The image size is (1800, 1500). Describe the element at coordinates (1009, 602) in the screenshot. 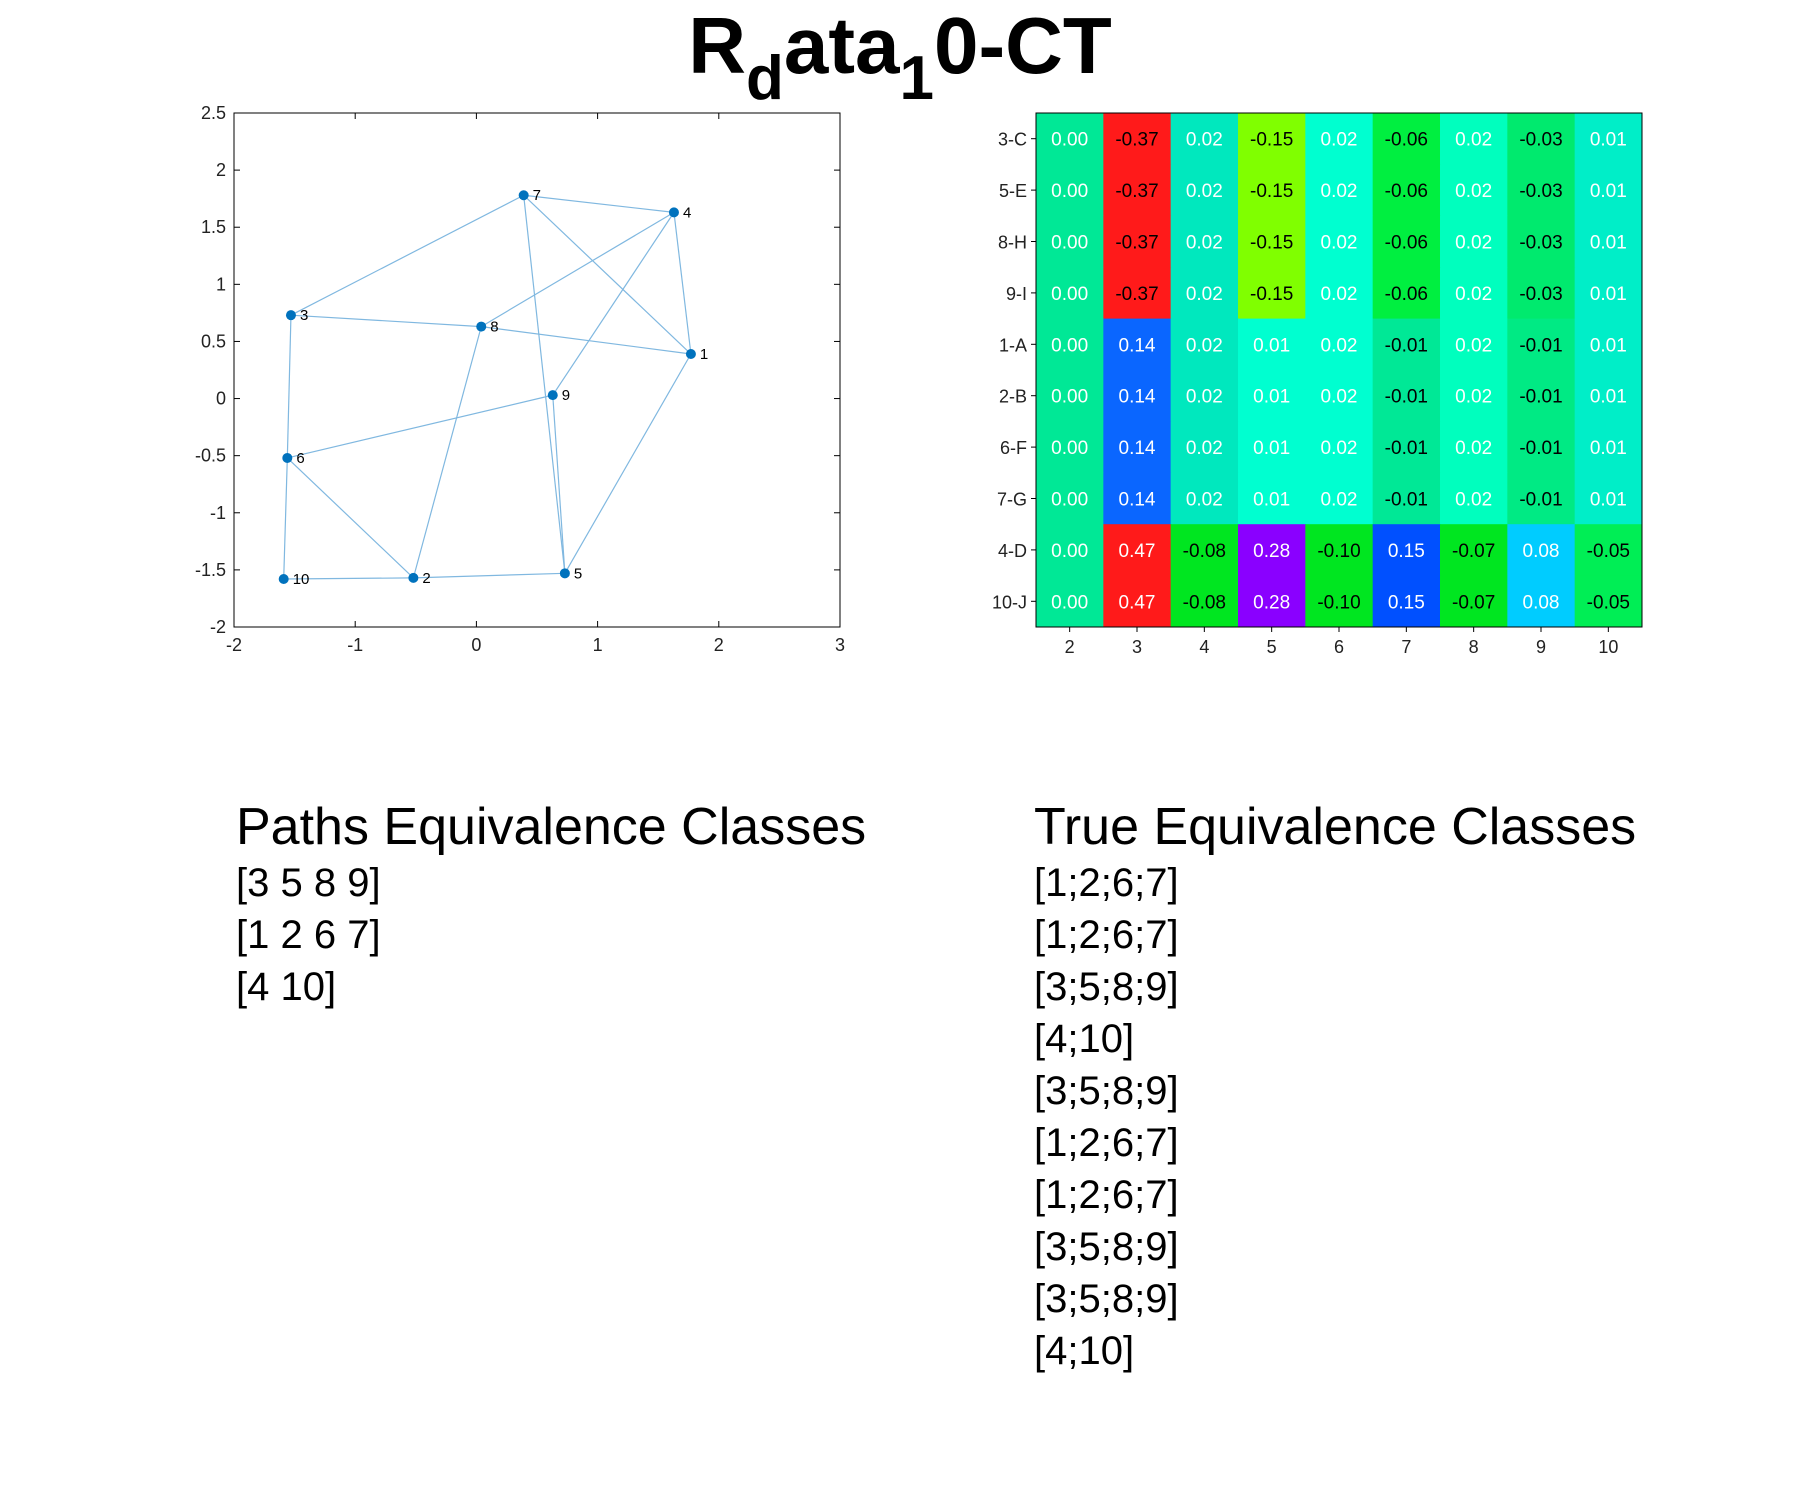

I see `row-label: 10-J` at that location.